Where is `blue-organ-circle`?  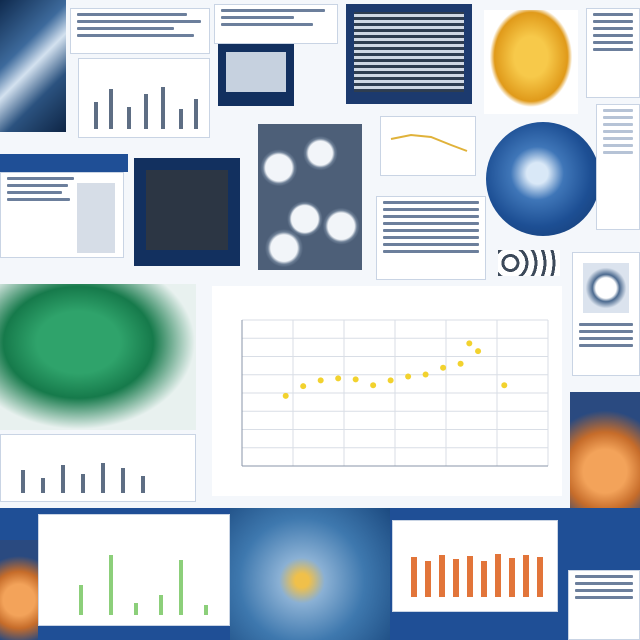 blue-organ-circle is located at coordinates (543, 179).